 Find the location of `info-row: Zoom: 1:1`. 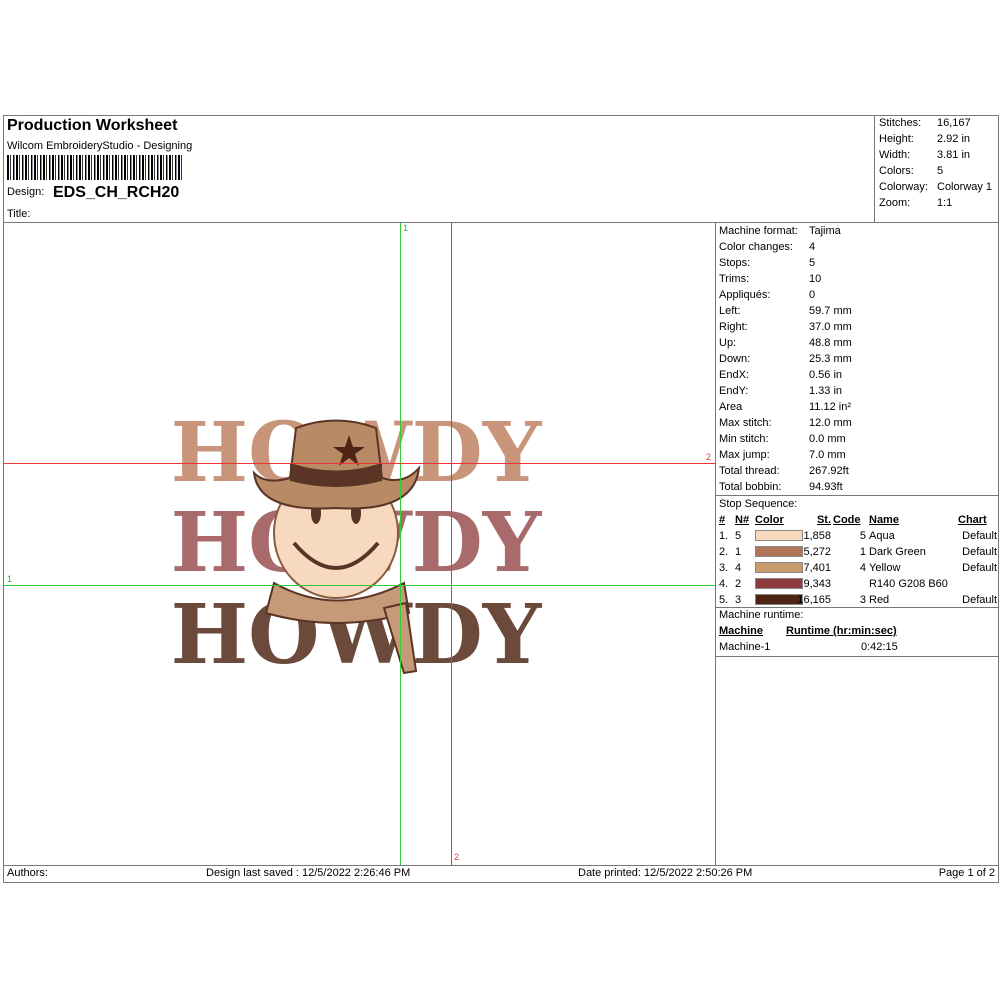

info-row: Zoom: 1:1 is located at coordinates (939, 203).